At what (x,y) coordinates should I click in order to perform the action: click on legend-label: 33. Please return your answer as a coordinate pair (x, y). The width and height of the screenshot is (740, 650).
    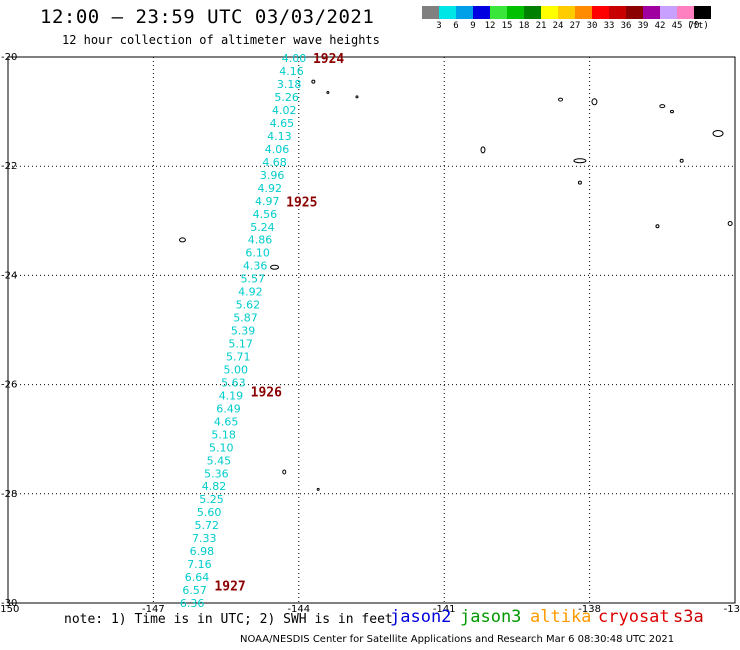
    Looking at the image, I should click on (609, 26).